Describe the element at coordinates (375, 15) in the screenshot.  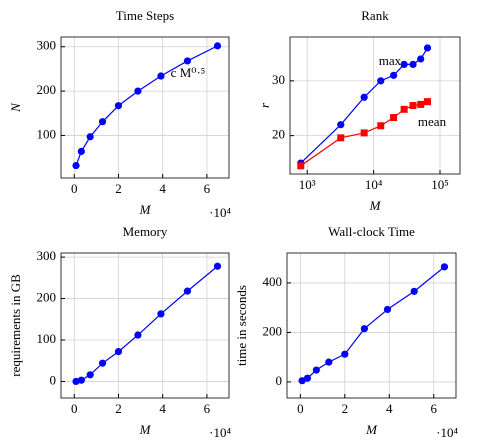
I see `chart-title: Rank` at that location.